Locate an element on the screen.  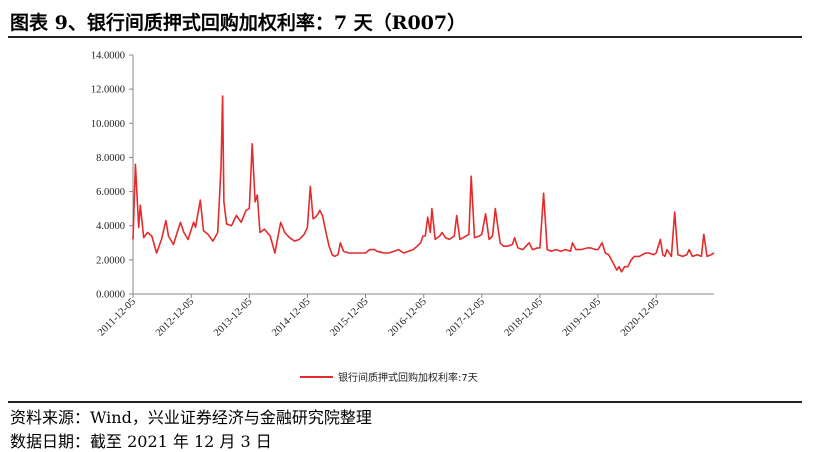
bottom-rule is located at coordinates (405, 402).